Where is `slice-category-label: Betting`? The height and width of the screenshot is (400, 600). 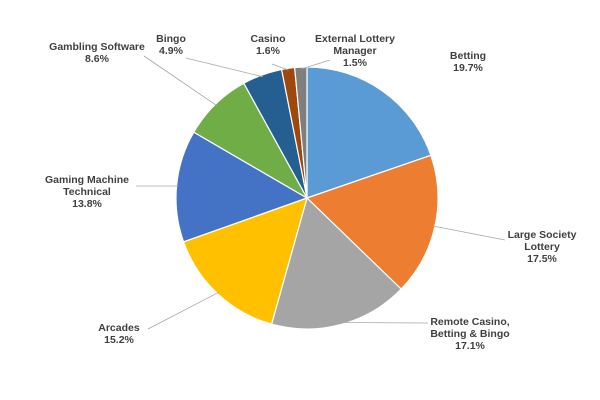 slice-category-label: Betting is located at coordinates (468, 56).